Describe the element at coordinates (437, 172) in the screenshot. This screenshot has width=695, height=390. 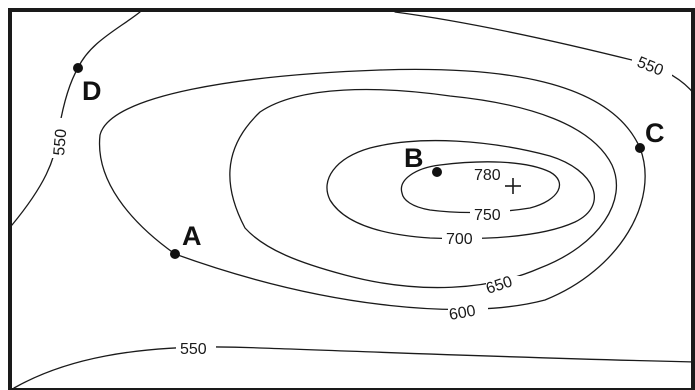
I see `point-b-dot` at that location.